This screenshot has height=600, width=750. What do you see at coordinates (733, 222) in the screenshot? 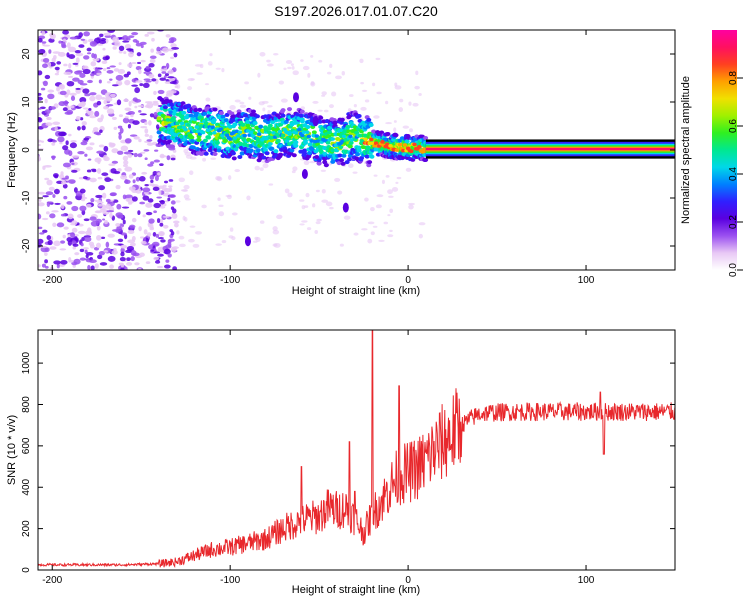
I see `colorbar-tick-label: 0.2` at bounding box center [733, 222].